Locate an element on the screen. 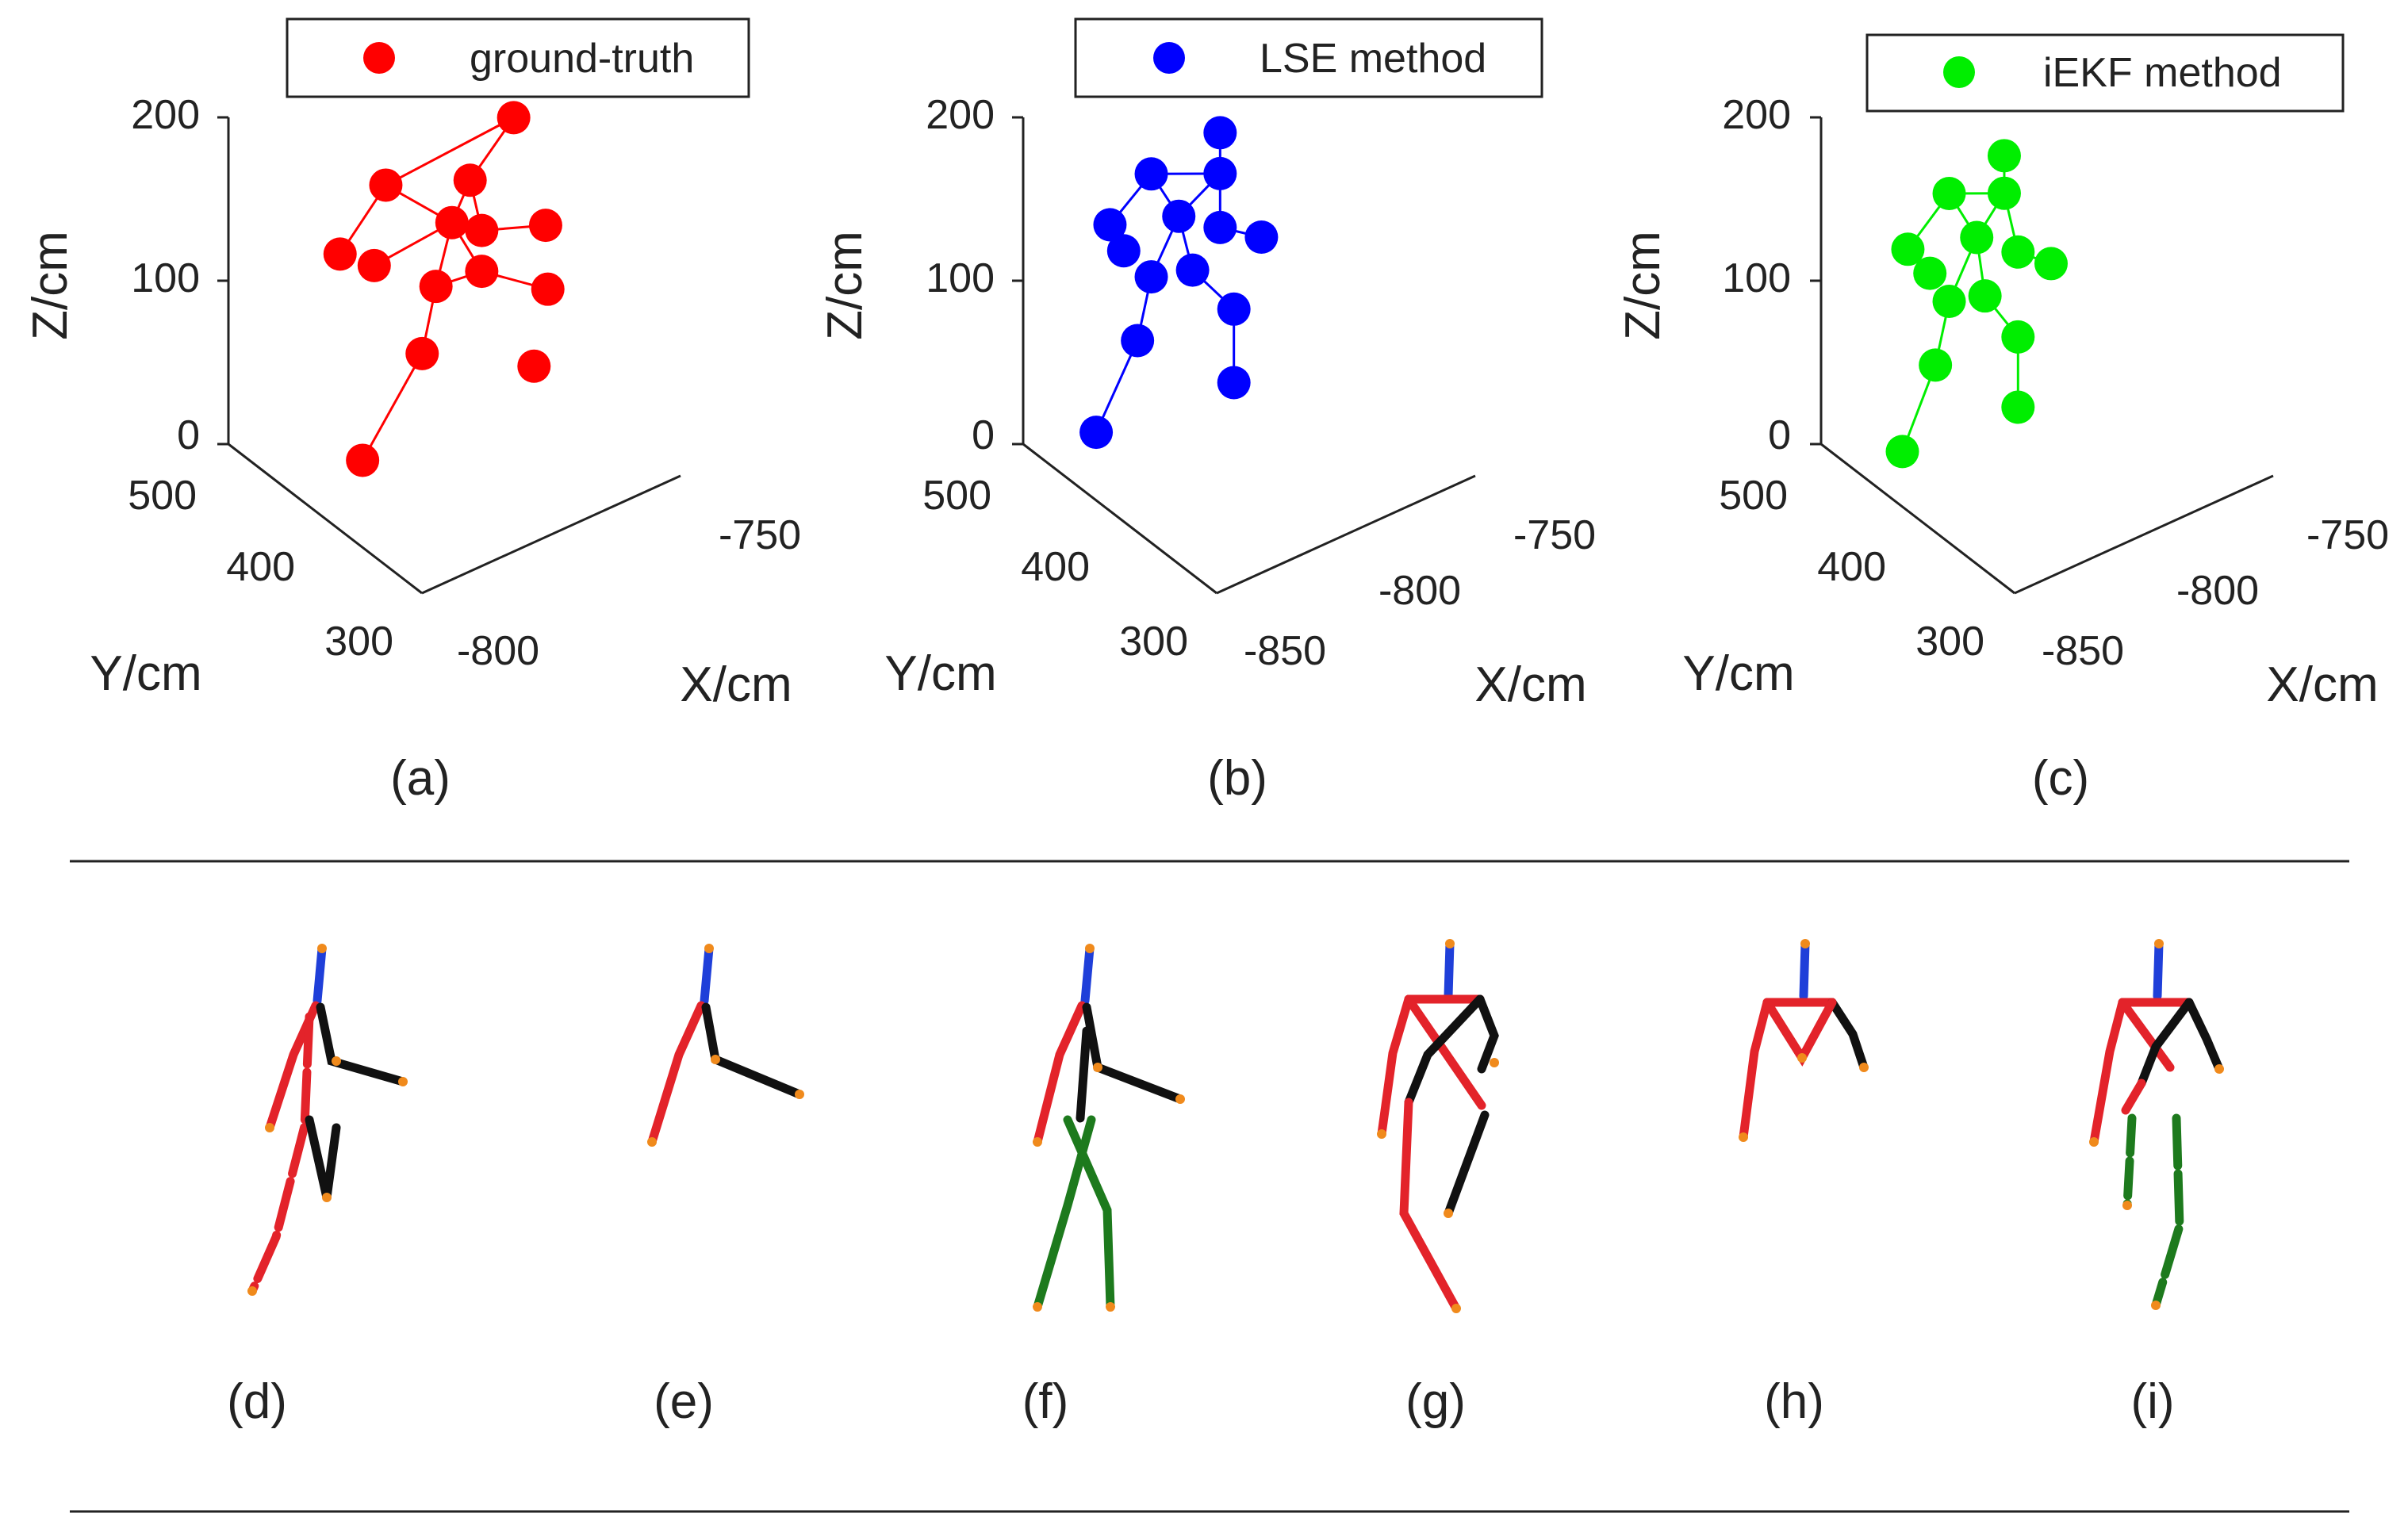 This screenshot has width=2408, height=1521. joint-lfoot is located at coordinates (1096, 433).